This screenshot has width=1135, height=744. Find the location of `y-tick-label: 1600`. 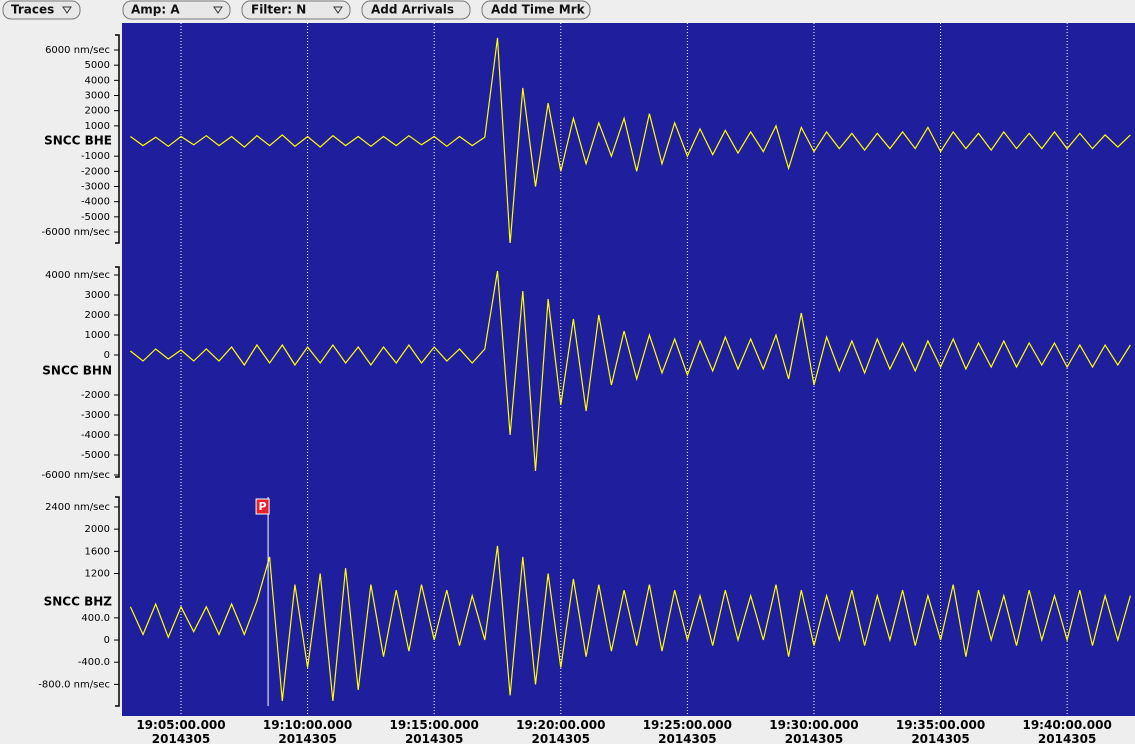

y-tick-label: 1600 is located at coordinates (97, 551).